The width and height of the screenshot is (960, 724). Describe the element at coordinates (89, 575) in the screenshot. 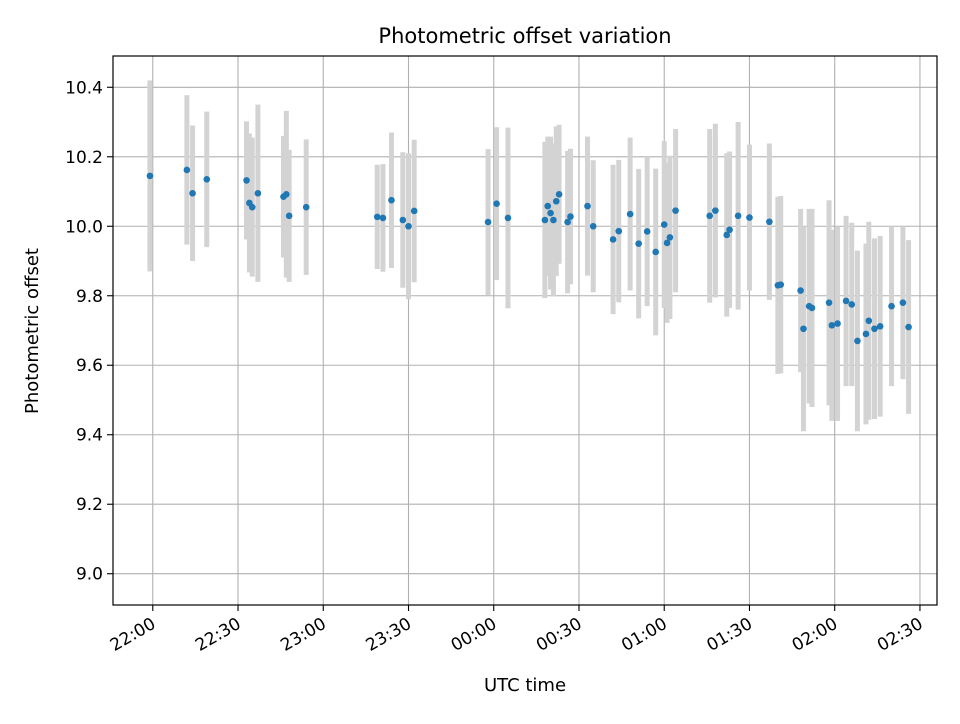

I see `y-tick-label: 9.0` at that location.